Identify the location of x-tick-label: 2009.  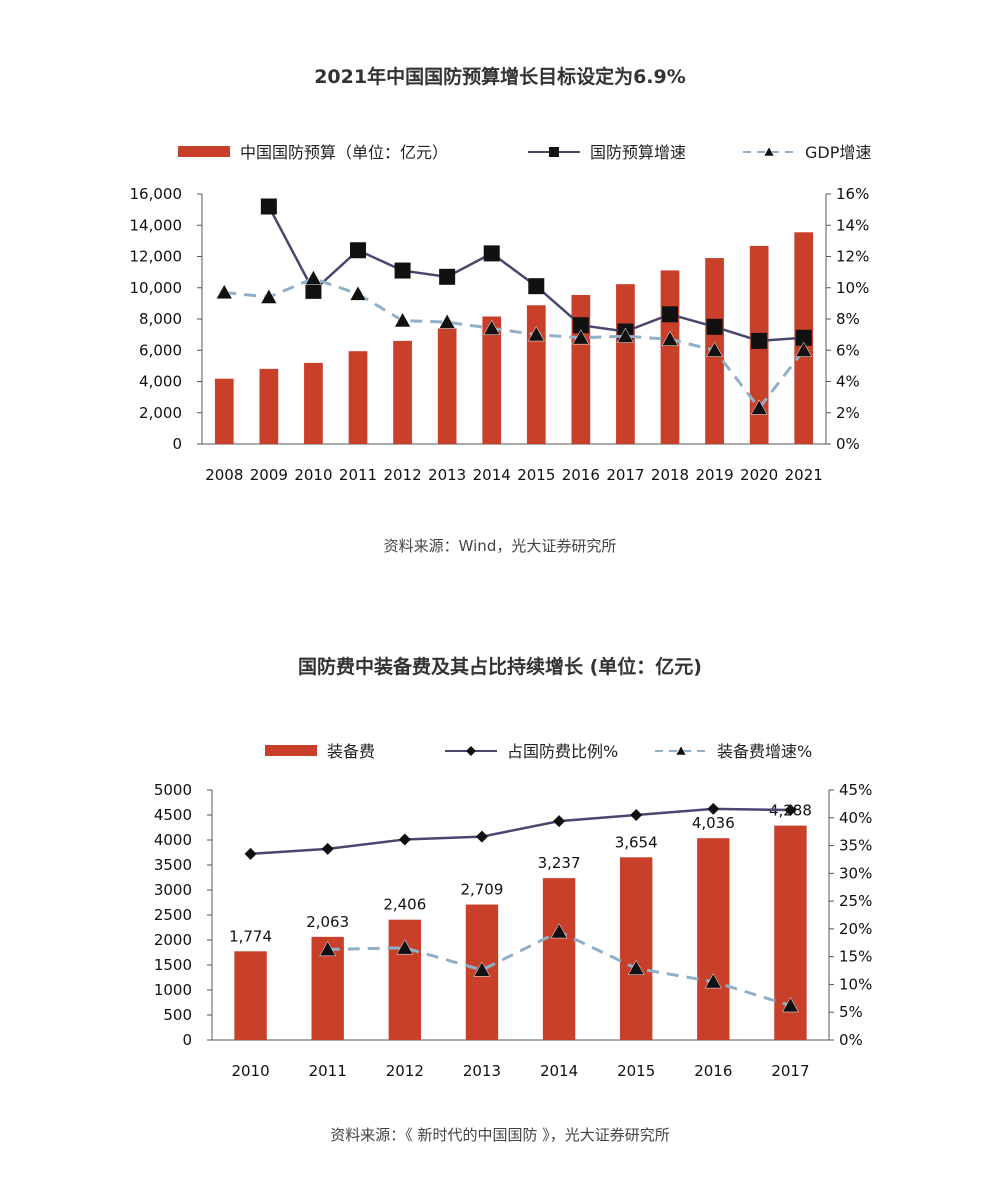
(269, 475).